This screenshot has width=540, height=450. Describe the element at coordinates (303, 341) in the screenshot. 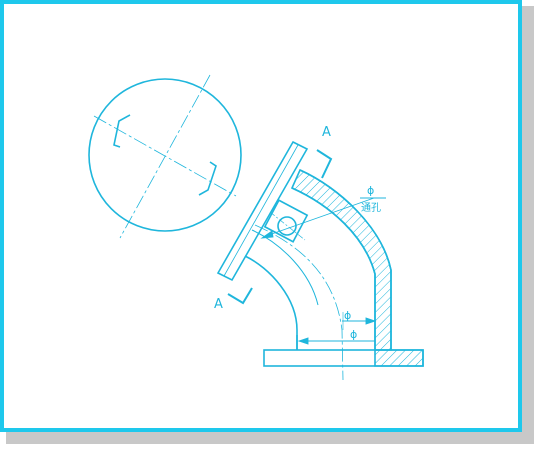

I see `dim-arrow-left` at that location.